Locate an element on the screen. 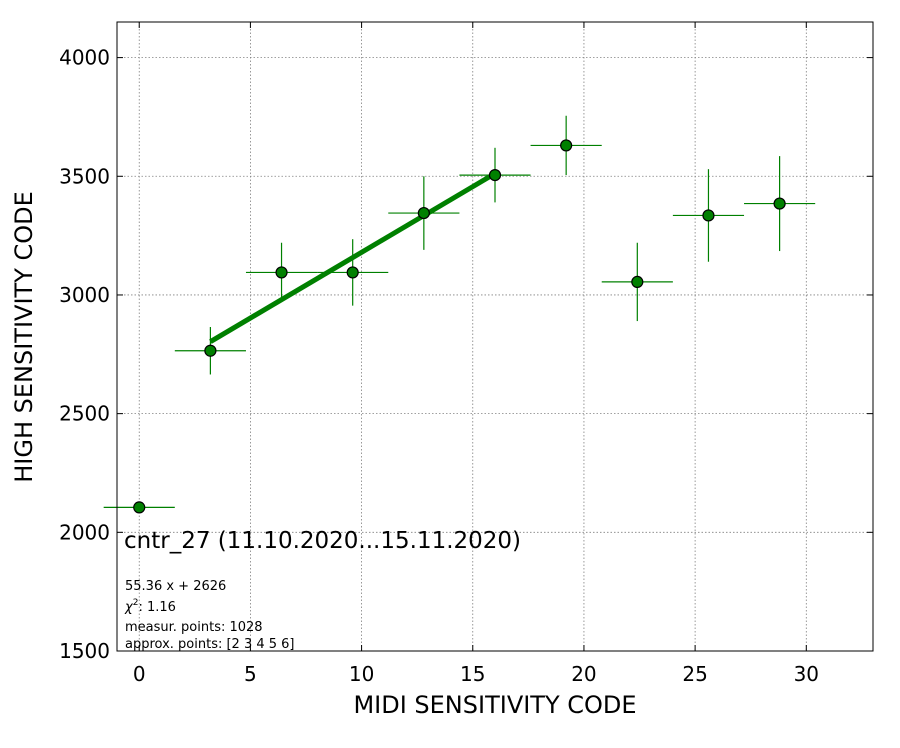  y-tick-label: 4000 is located at coordinates (84, 58).